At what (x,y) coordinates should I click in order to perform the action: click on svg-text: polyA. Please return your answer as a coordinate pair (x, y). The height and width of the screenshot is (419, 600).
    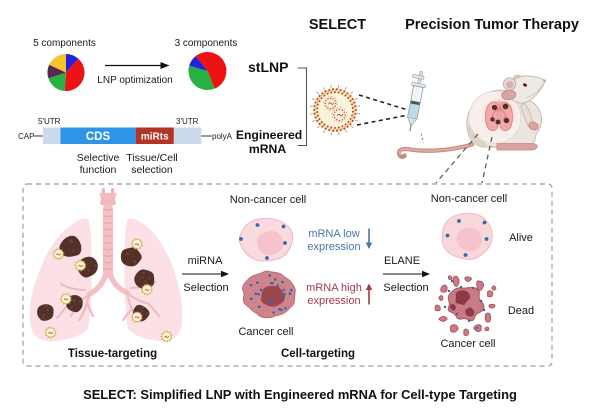
    Looking at the image, I should click on (222, 136).